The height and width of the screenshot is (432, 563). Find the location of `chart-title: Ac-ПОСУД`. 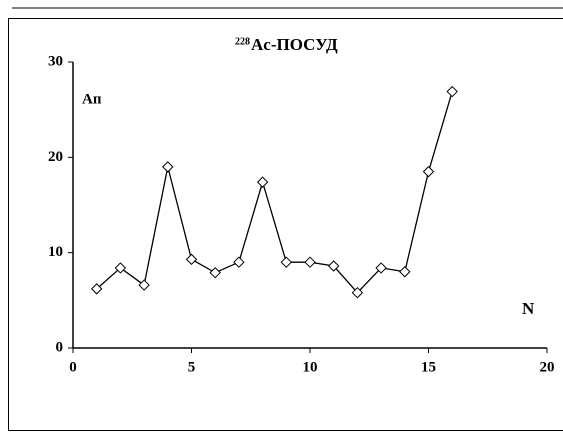

chart-title: Ac-ПОСУД is located at coordinates (294, 44).